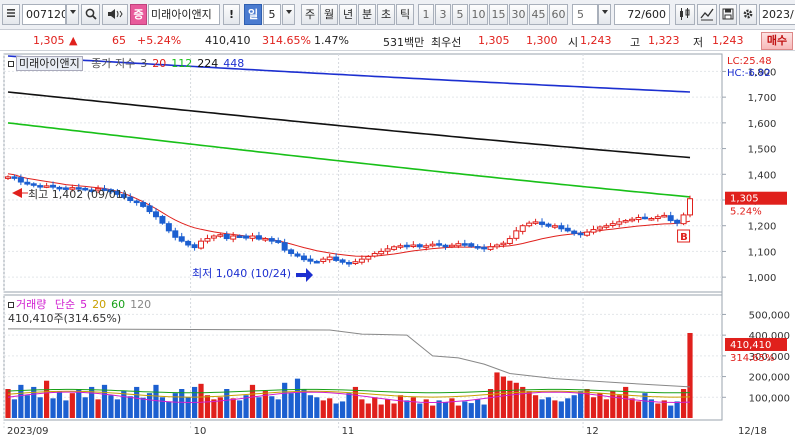  What do you see at coordinates (494, 40) in the screenshot?
I see `best-ask-price: 1,305` at bounding box center [494, 40].